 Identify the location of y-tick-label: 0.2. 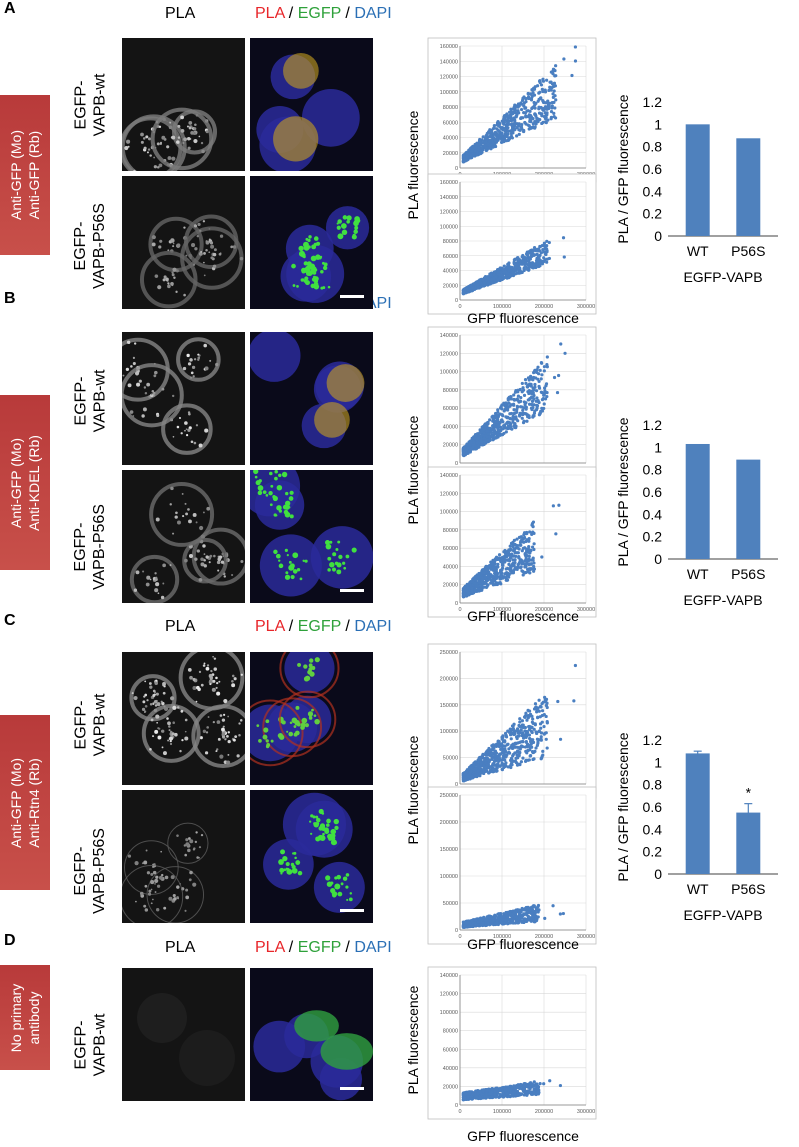
(653, 214).